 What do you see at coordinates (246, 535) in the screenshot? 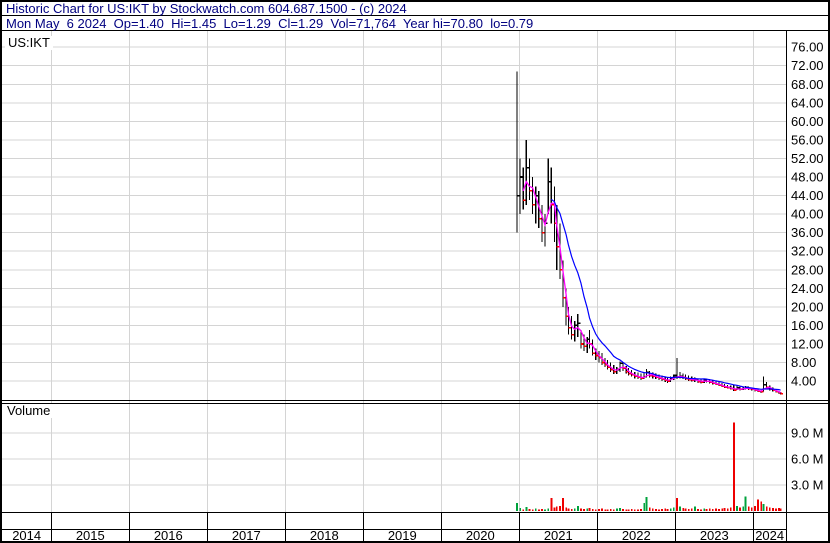
I see `svg-text: 2017` at bounding box center [246, 535].